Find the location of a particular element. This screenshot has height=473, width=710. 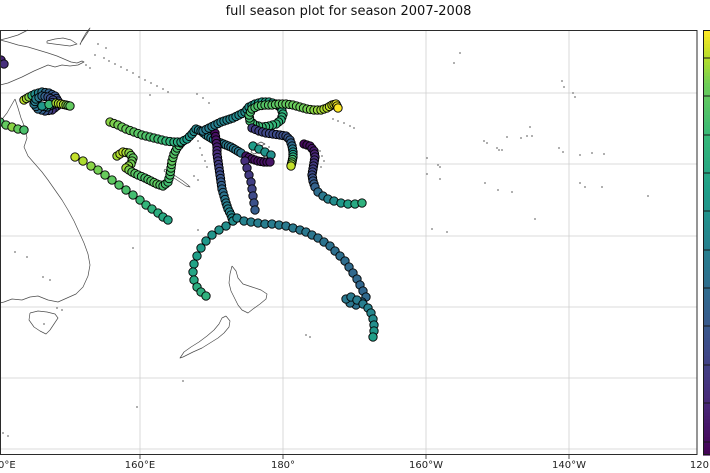

storm-track-southeast-track is located at coordinates (305, 277).